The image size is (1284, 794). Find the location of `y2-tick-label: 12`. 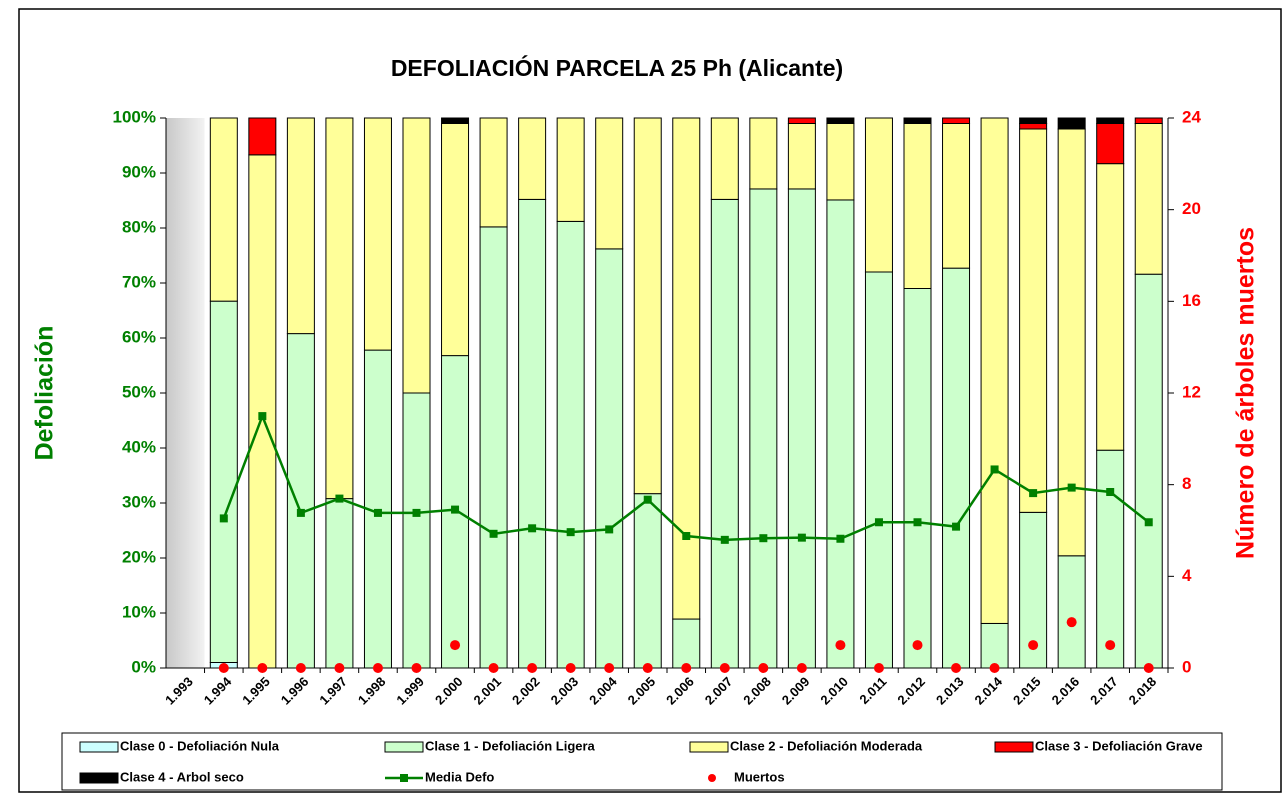

y2-tick-label: 12 is located at coordinates (1191, 391).